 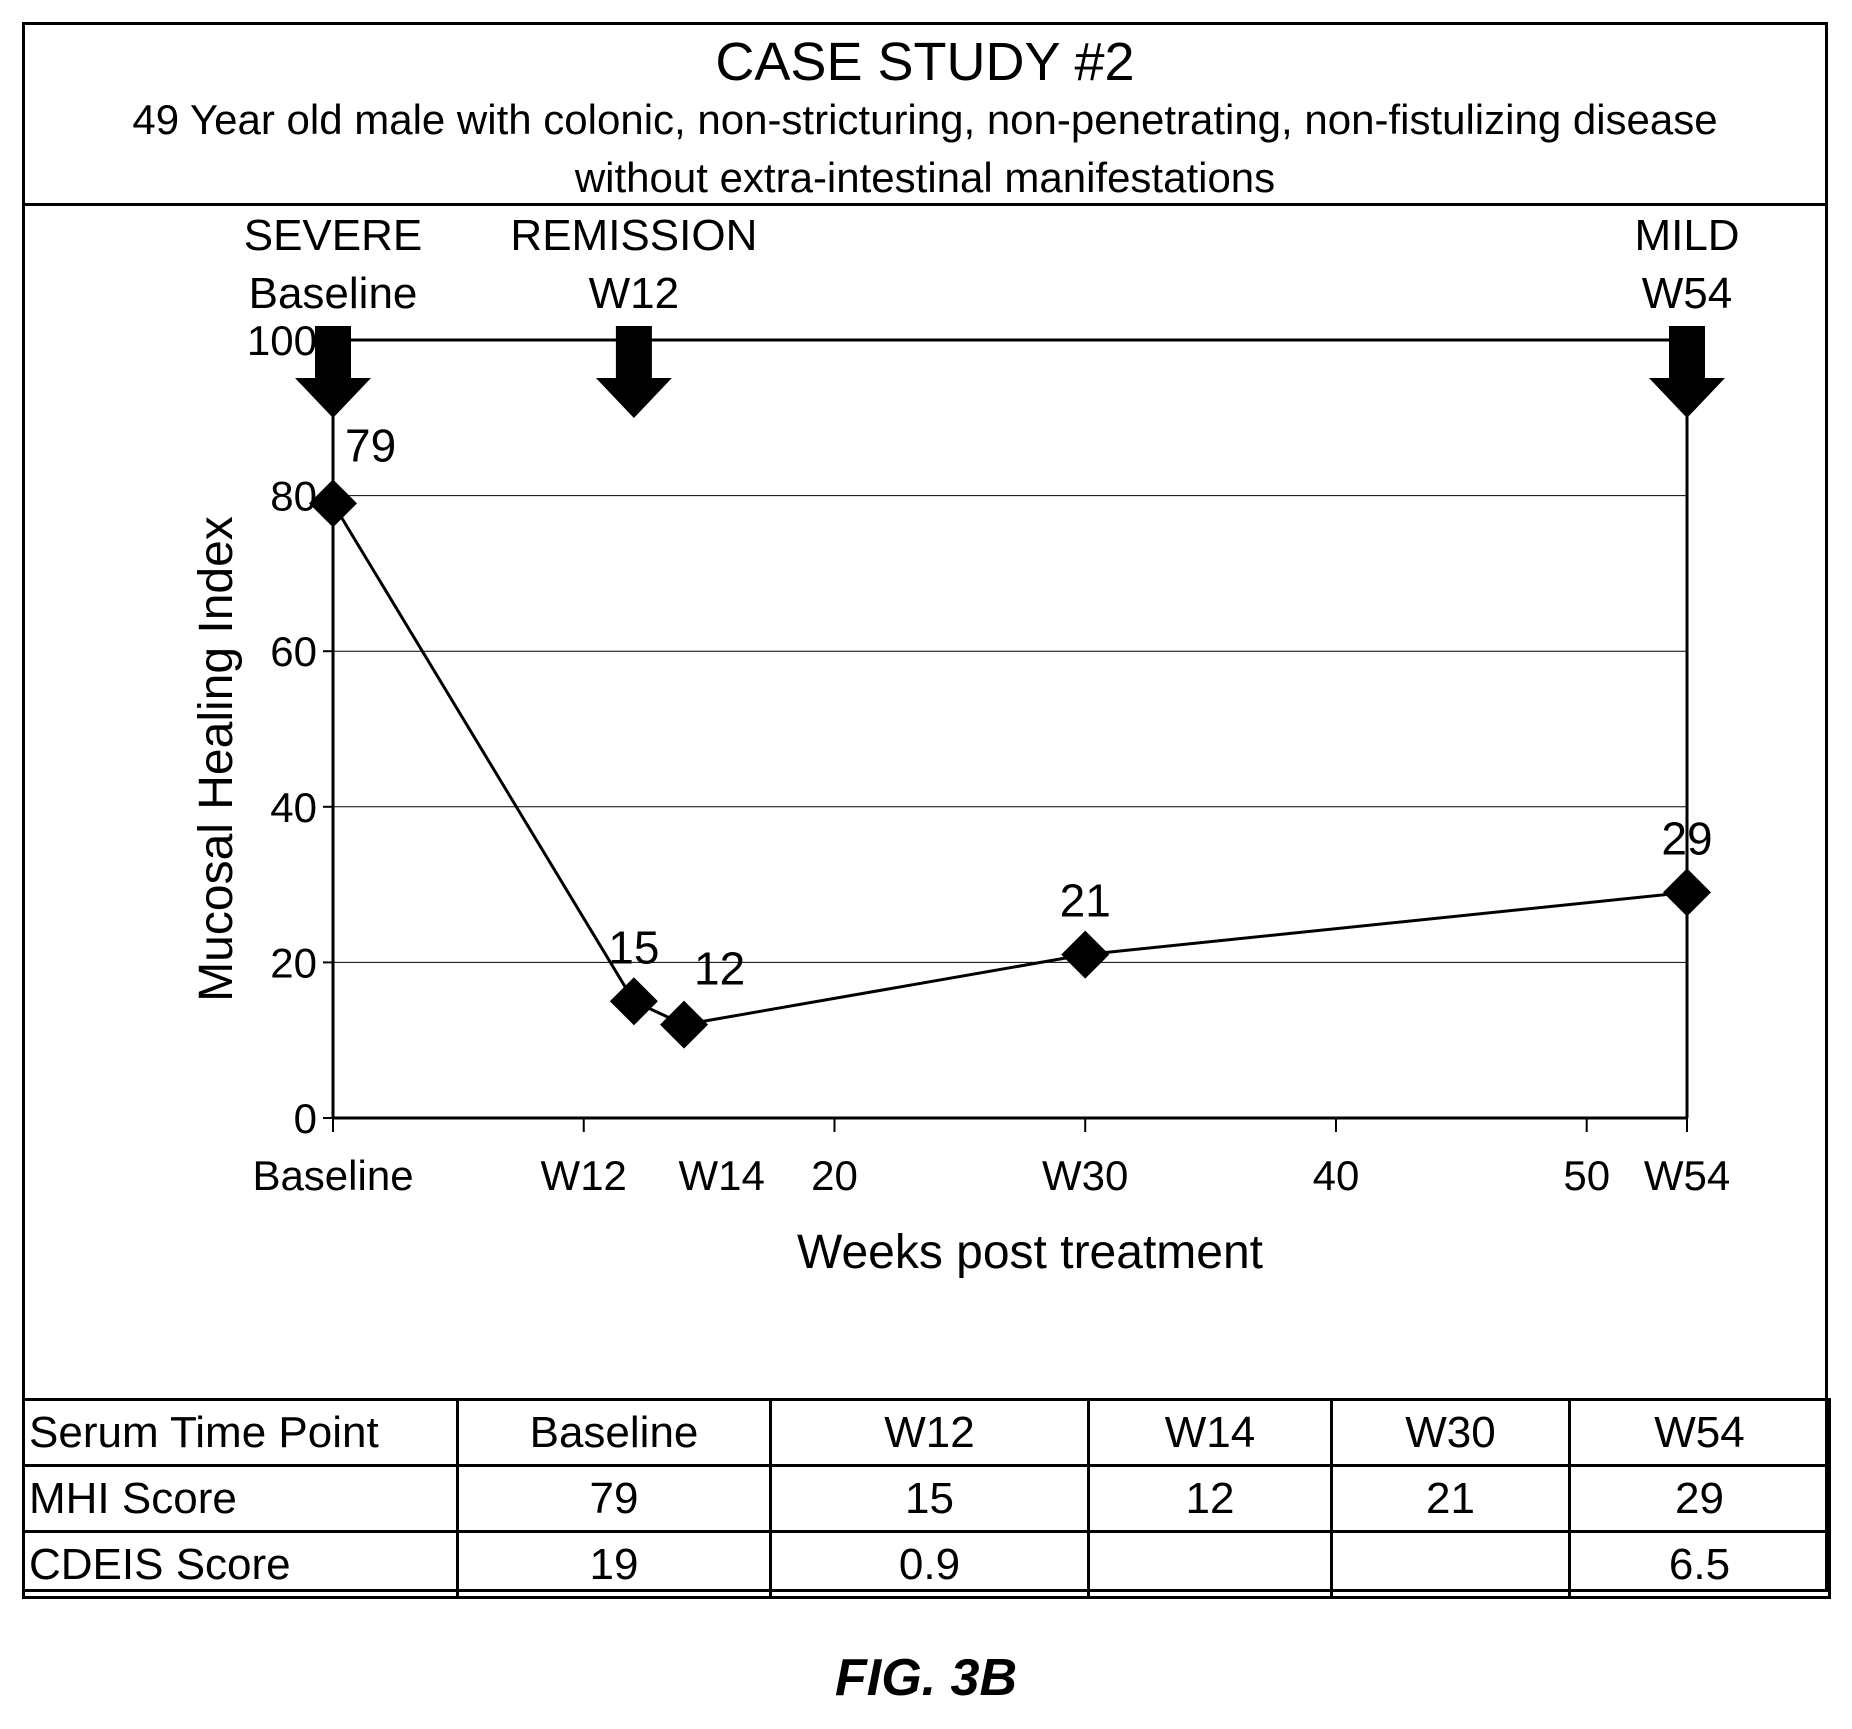 What do you see at coordinates (240, 1498) in the screenshot?
I see `table-row-header: MHI Score` at bounding box center [240, 1498].